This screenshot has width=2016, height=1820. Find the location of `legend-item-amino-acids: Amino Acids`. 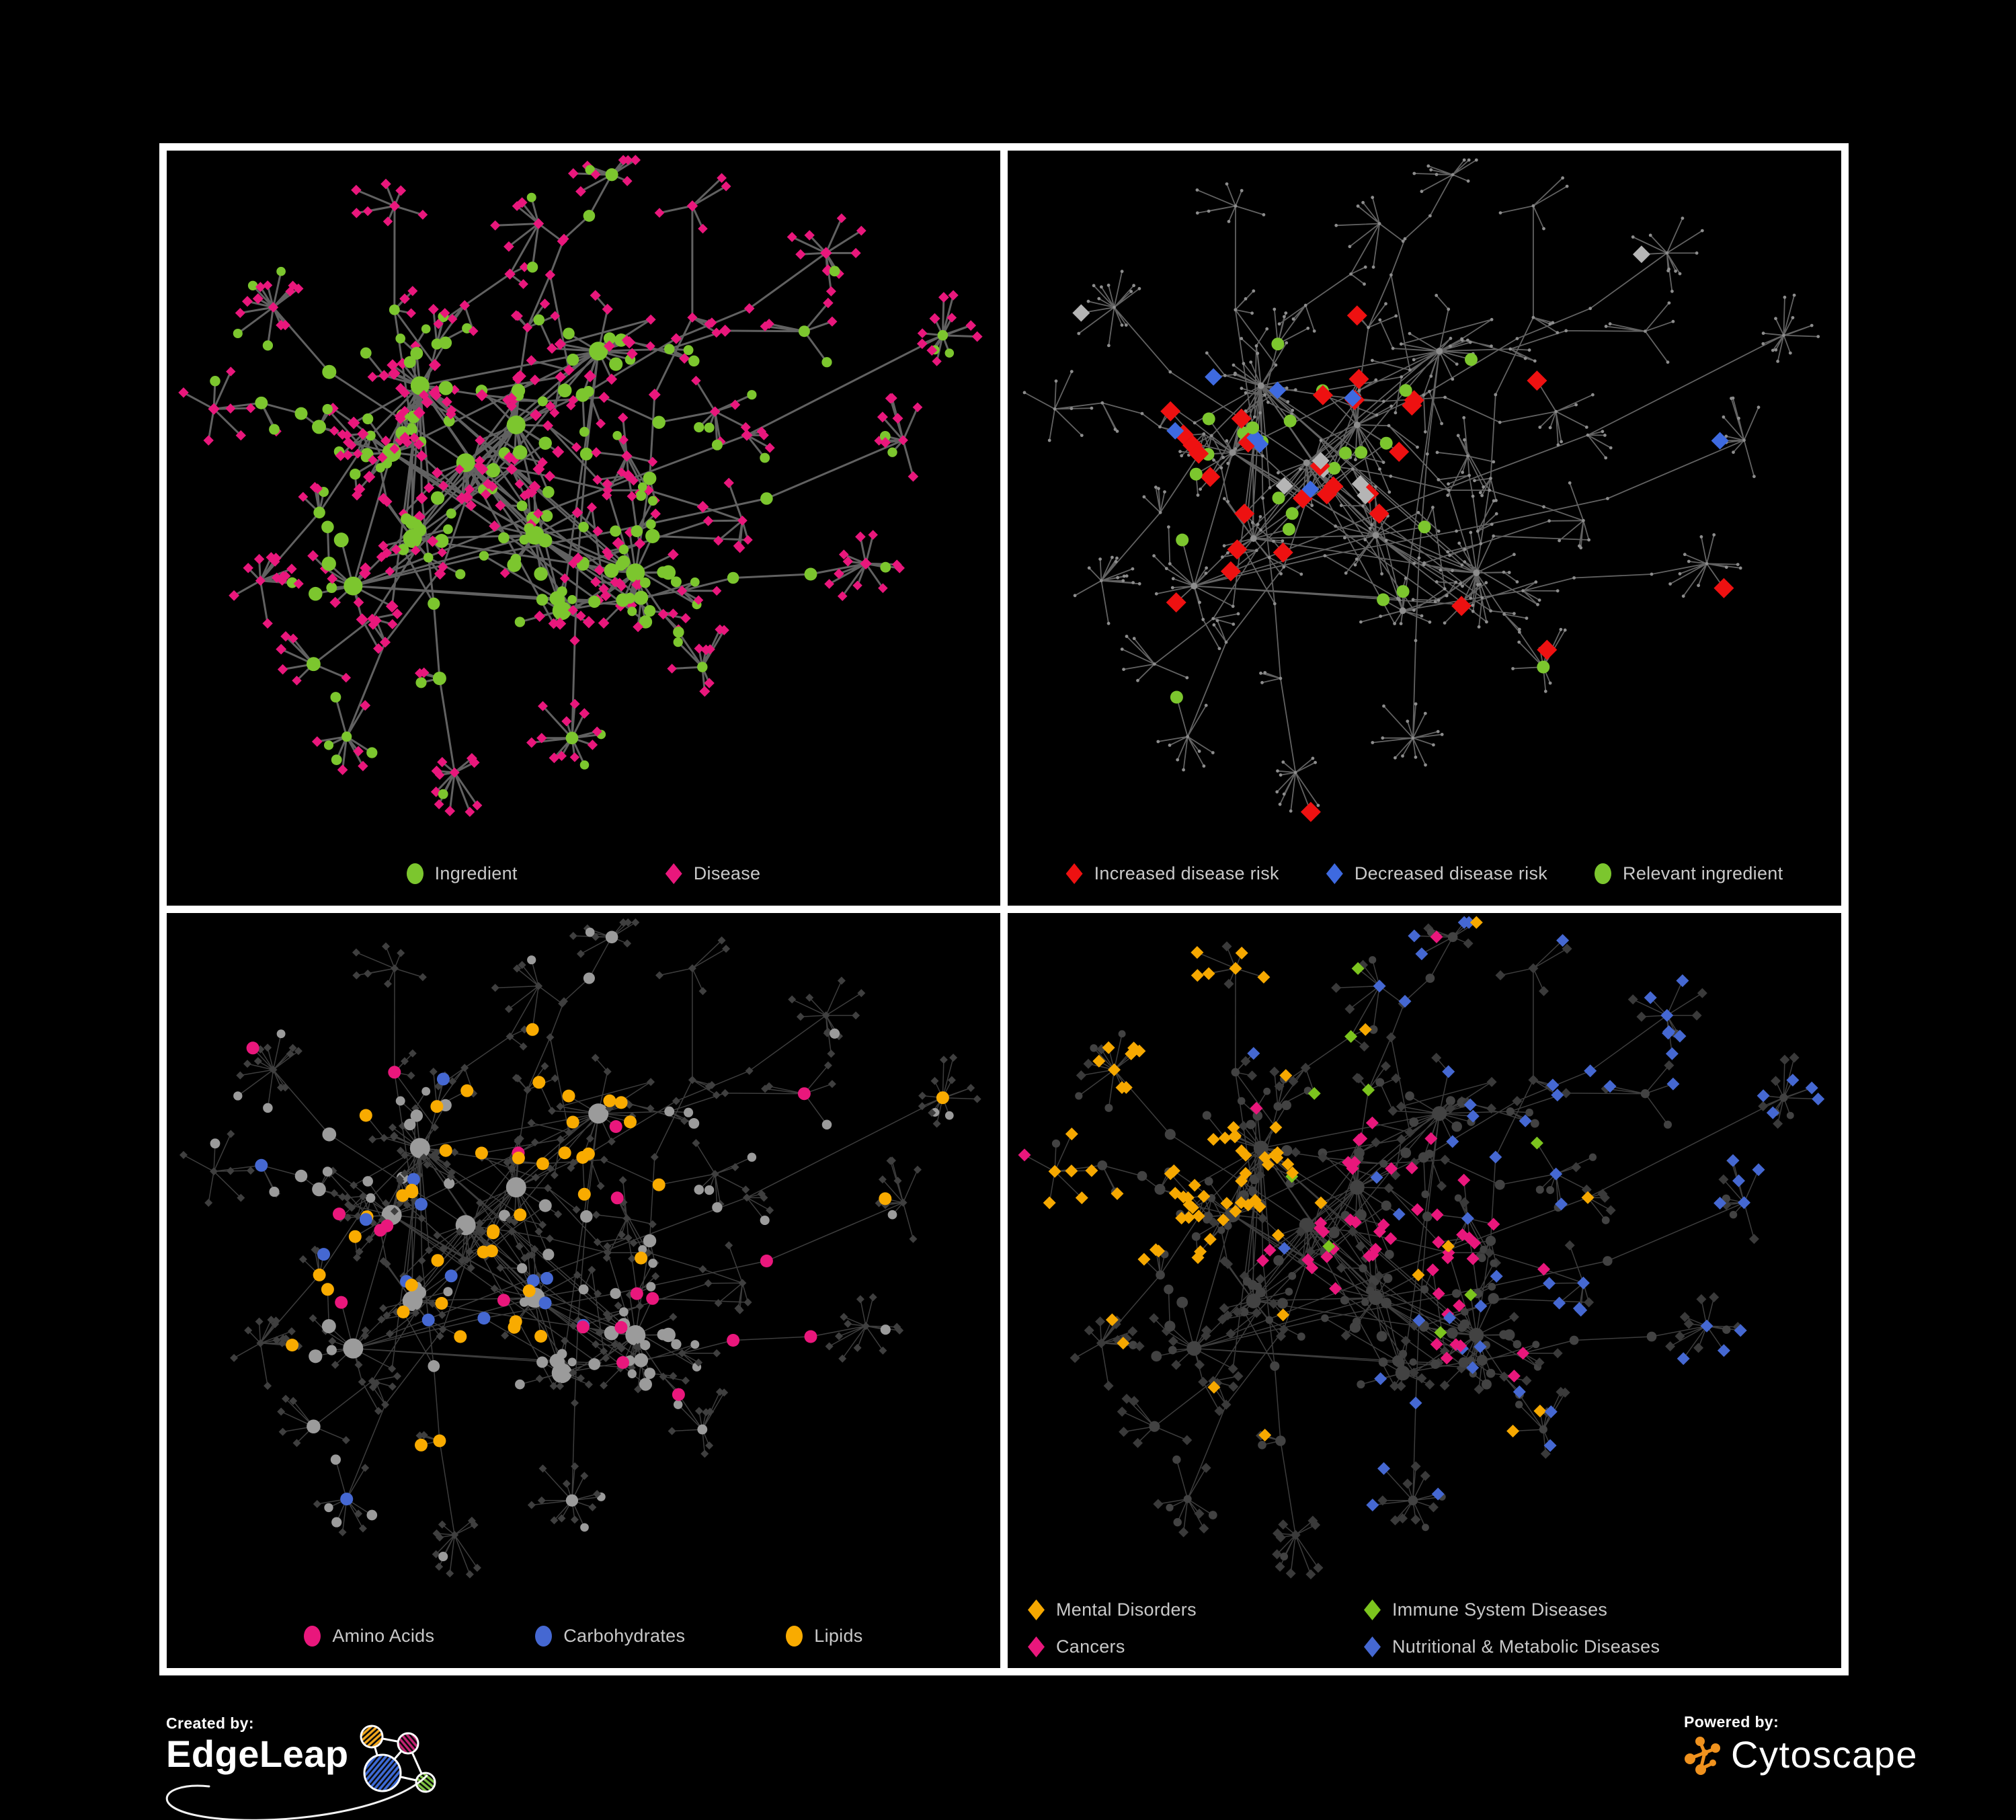

legend-item-amino-acids: Amino Acids is located at coordinates (369, 1636).